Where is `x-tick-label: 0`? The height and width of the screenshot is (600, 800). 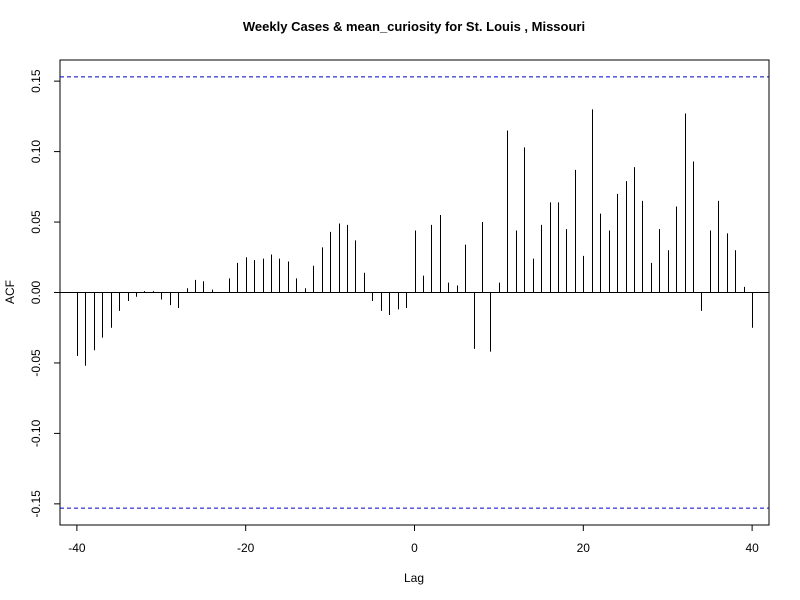 x-tick-label: 0 is located at coordinates (414, 548).